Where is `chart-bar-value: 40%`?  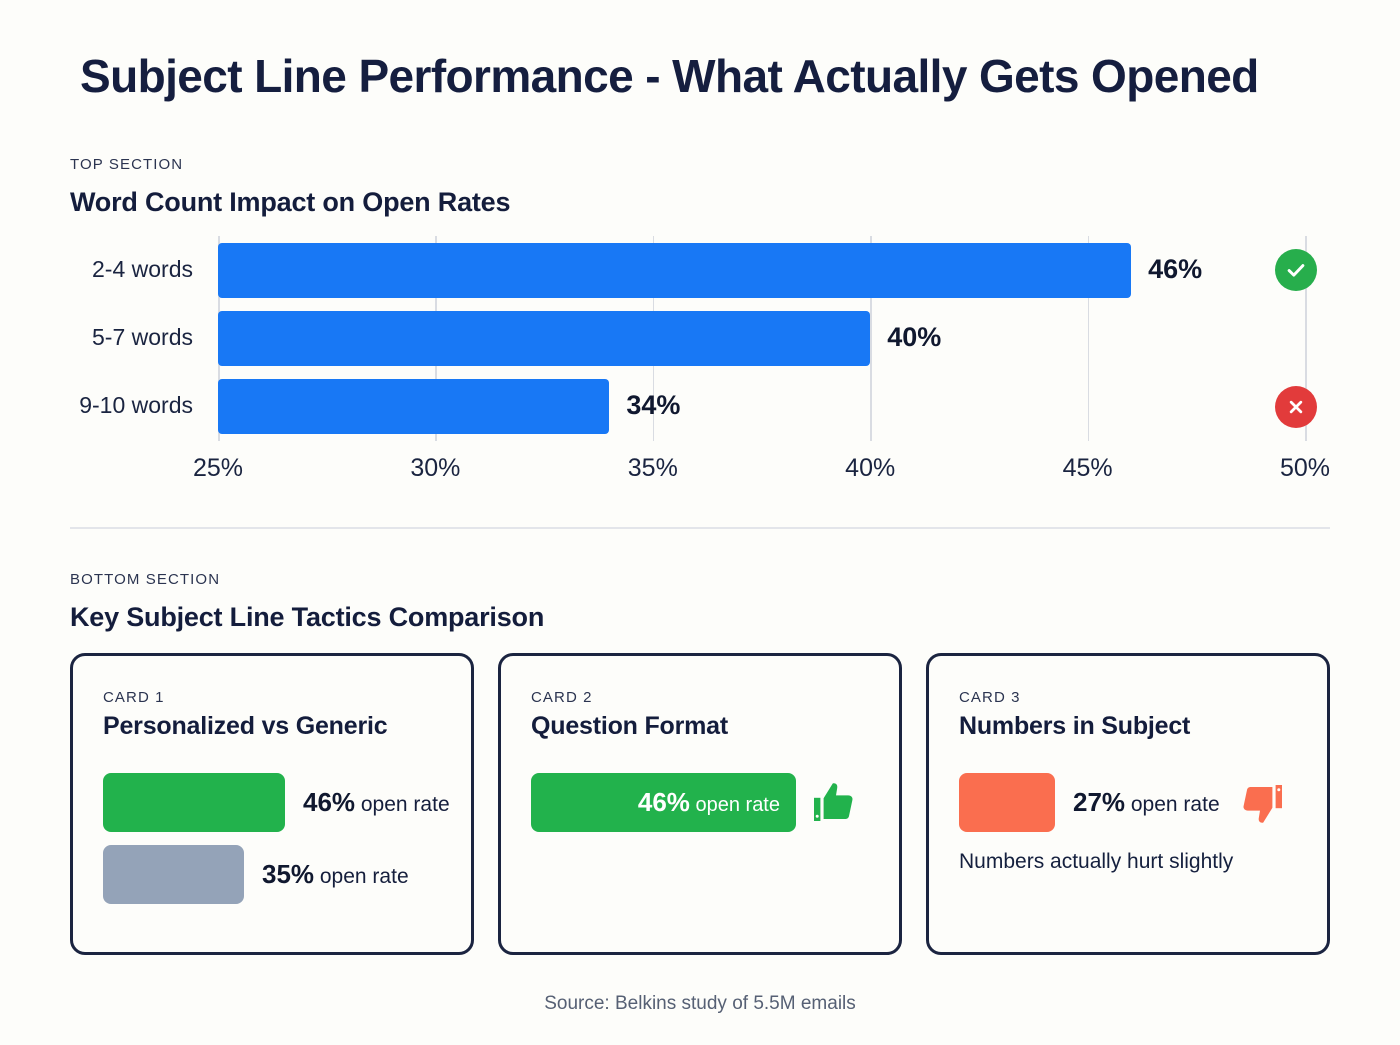
chart-bar-value: 40% is located at coordinates (914, 337).